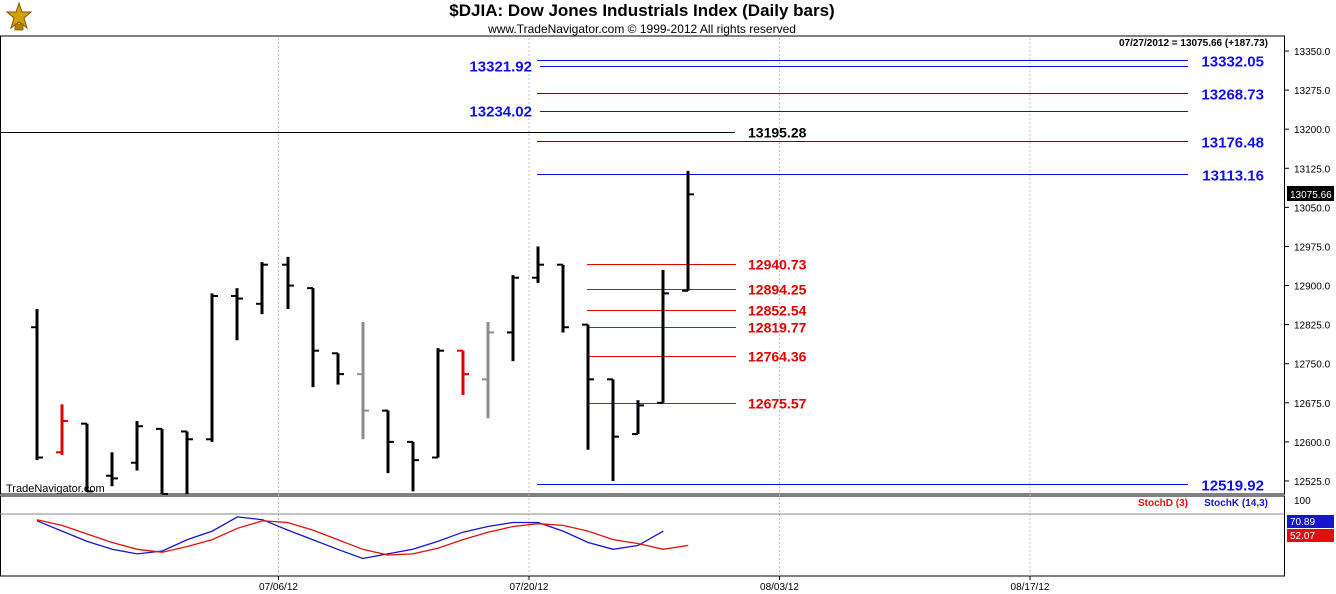 The width and height of the screenshot is (1336, 594). I want to click on stoch-last-label: 52.07, so click(1302, 536).